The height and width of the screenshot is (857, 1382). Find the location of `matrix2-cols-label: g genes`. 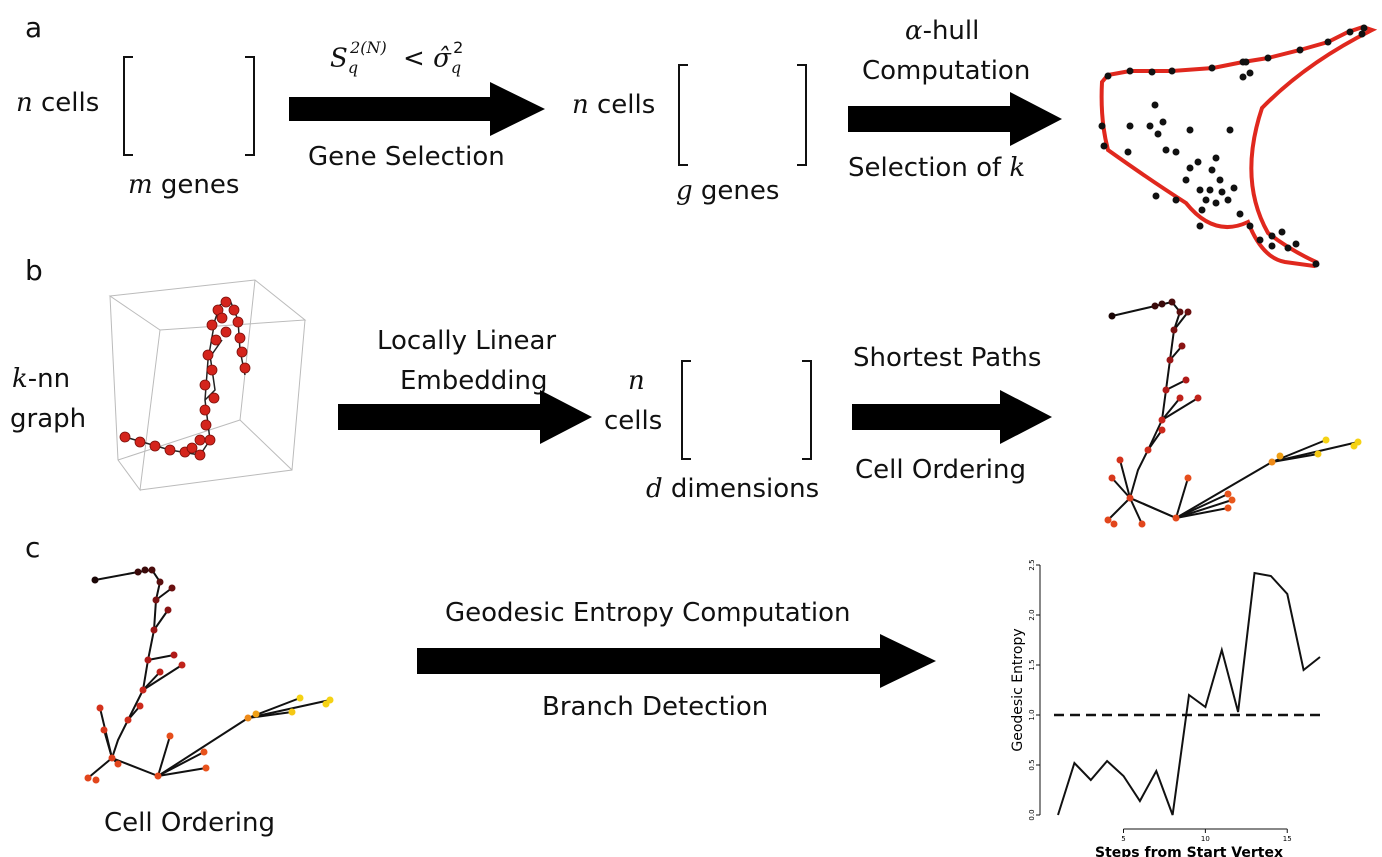

matrix2-cols-label: g genes is located at coordinates (728, 191).